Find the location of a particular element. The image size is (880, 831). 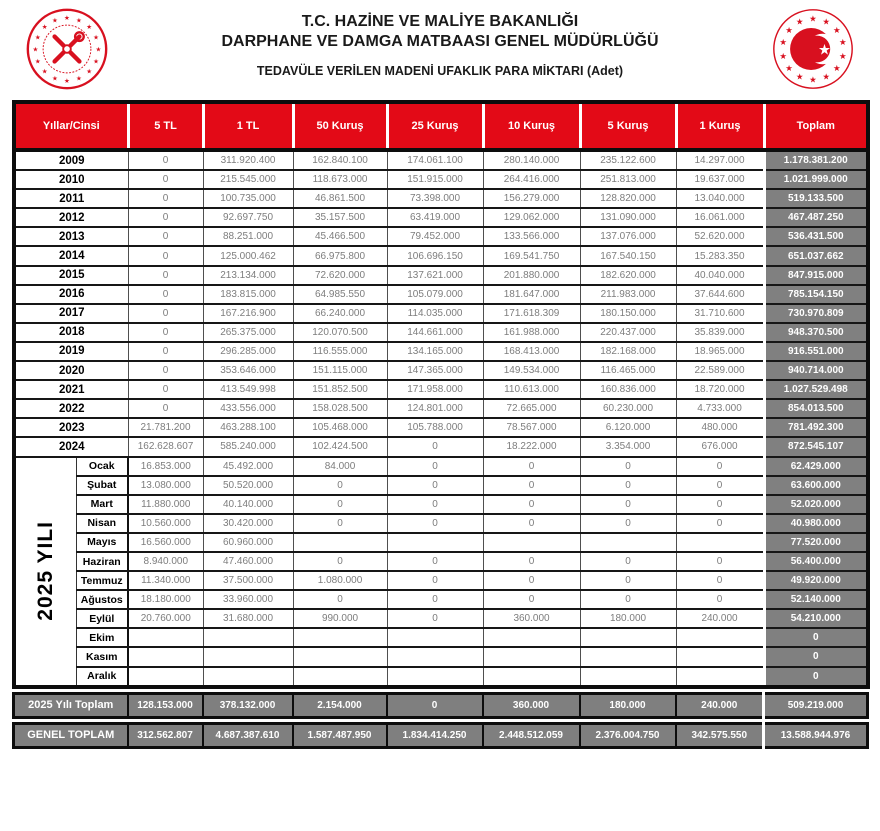

value-cell: 134.165.000 is located at coordinates (435, 351).